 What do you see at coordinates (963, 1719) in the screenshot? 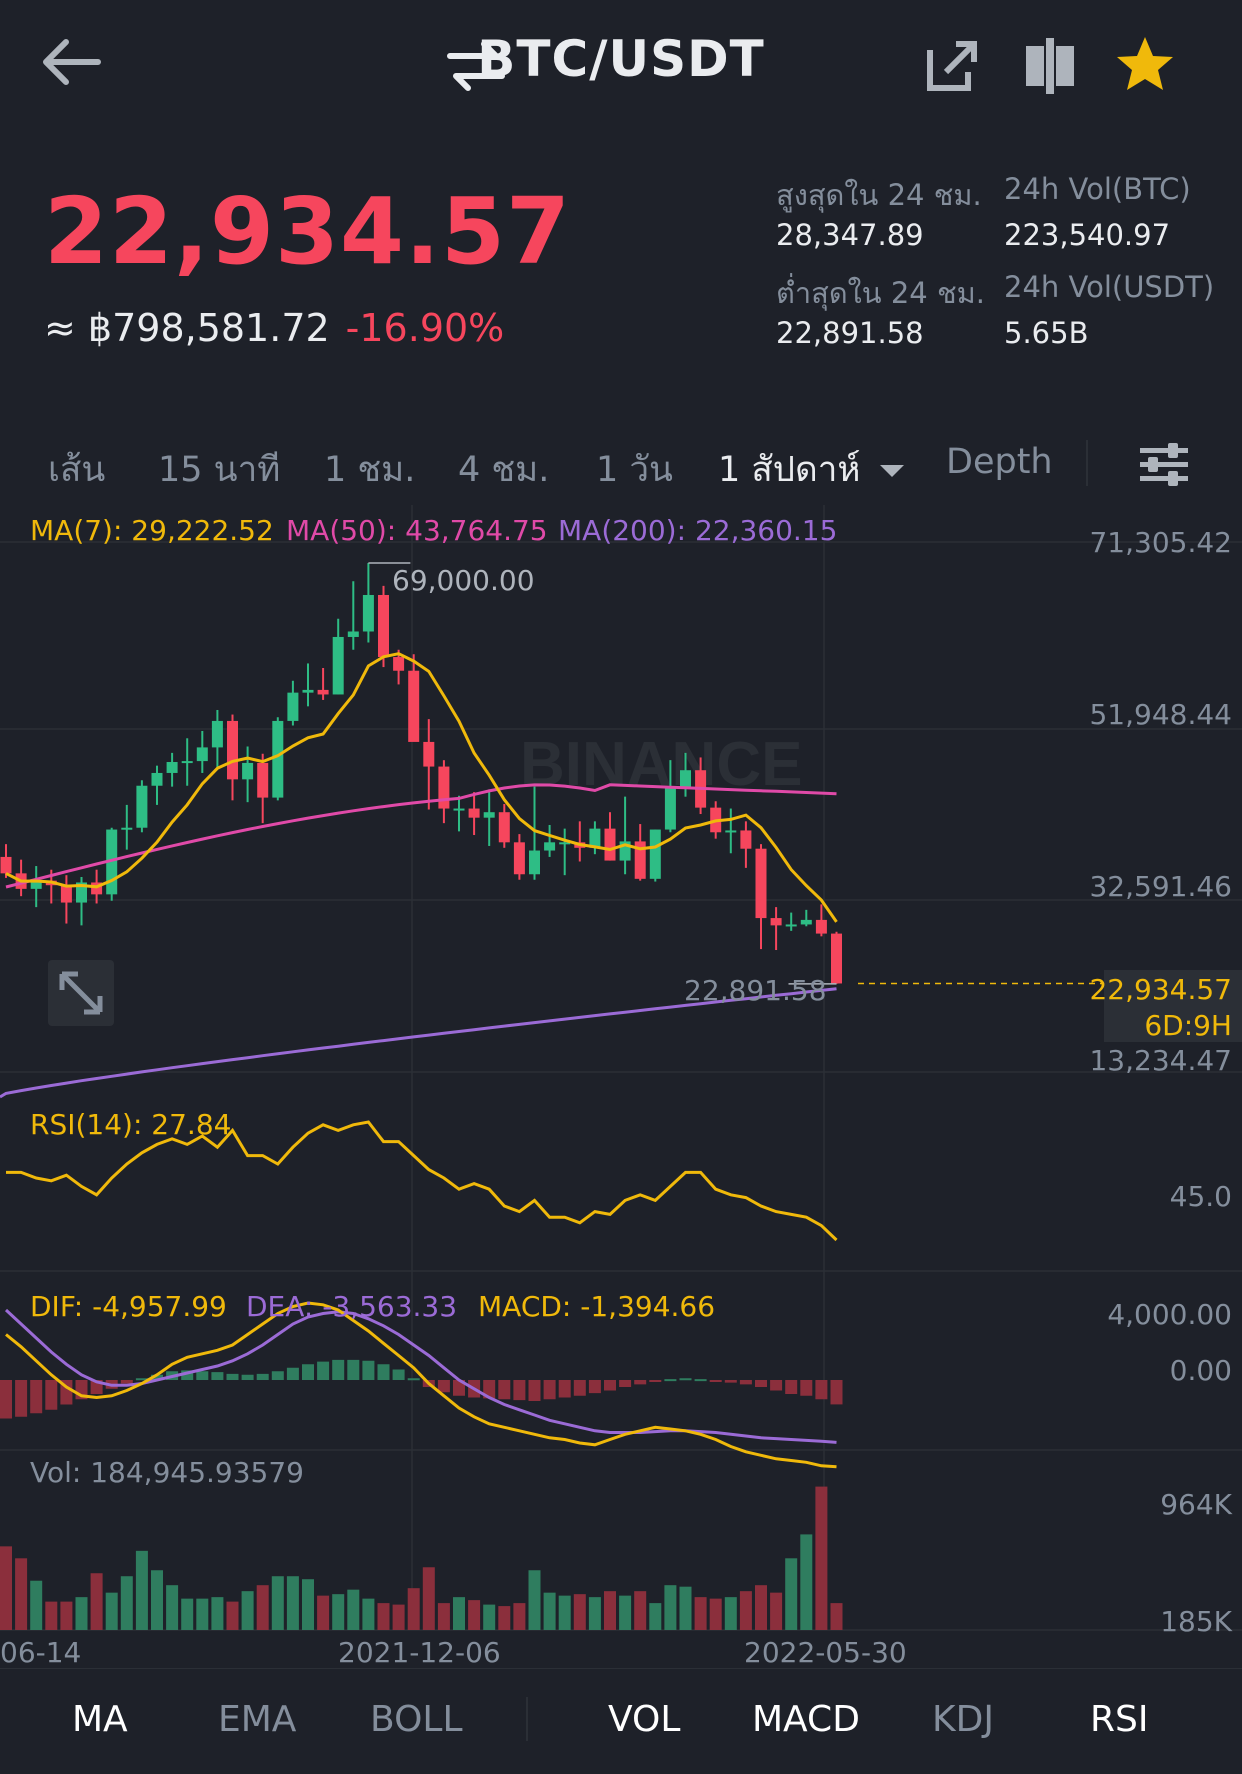
I see `indicator-kdj: KDJ` at bounding box center [963, 1719].